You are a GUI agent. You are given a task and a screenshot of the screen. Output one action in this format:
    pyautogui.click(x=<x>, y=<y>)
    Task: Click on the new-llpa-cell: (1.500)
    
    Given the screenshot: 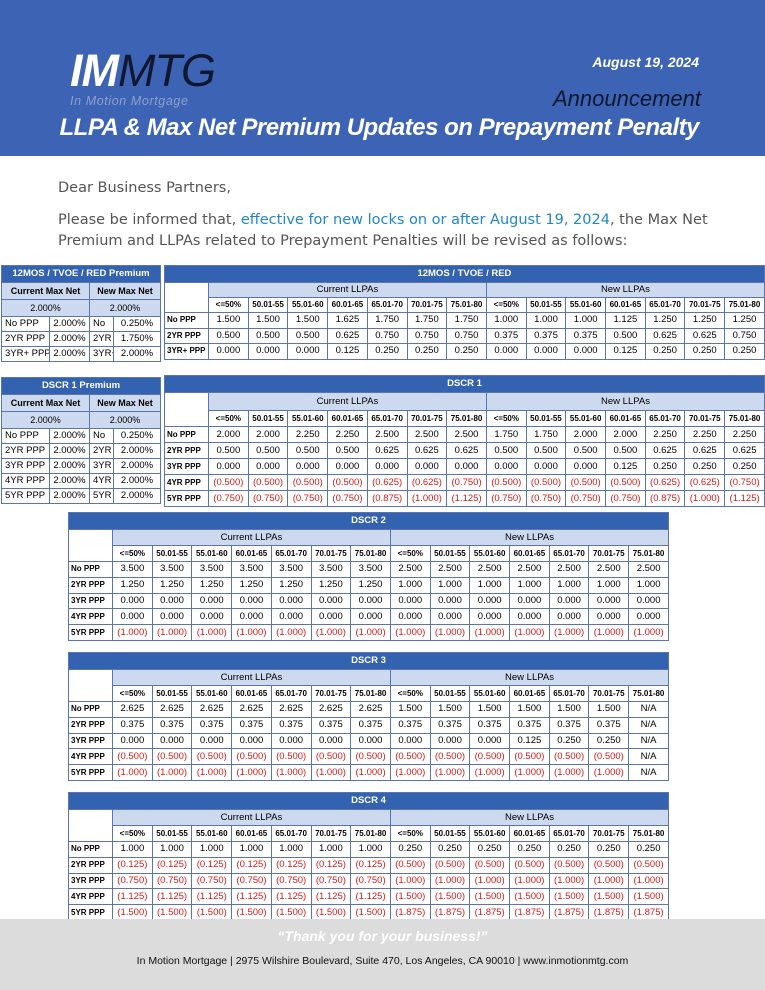 What is the action you would take?
    pyautogui.click(x=649, y=897)
    